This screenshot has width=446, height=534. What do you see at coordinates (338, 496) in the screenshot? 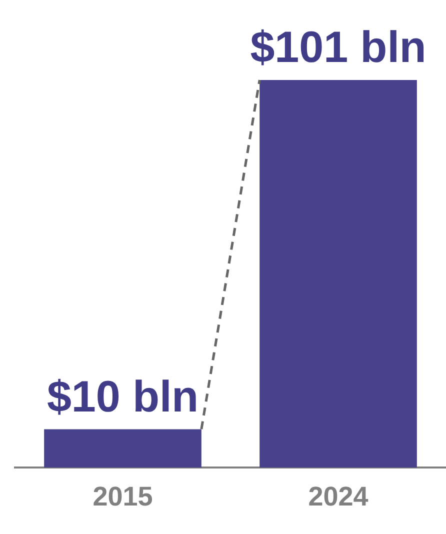
I see `x-tick-label: 2024` at bounding box center [338, 496].